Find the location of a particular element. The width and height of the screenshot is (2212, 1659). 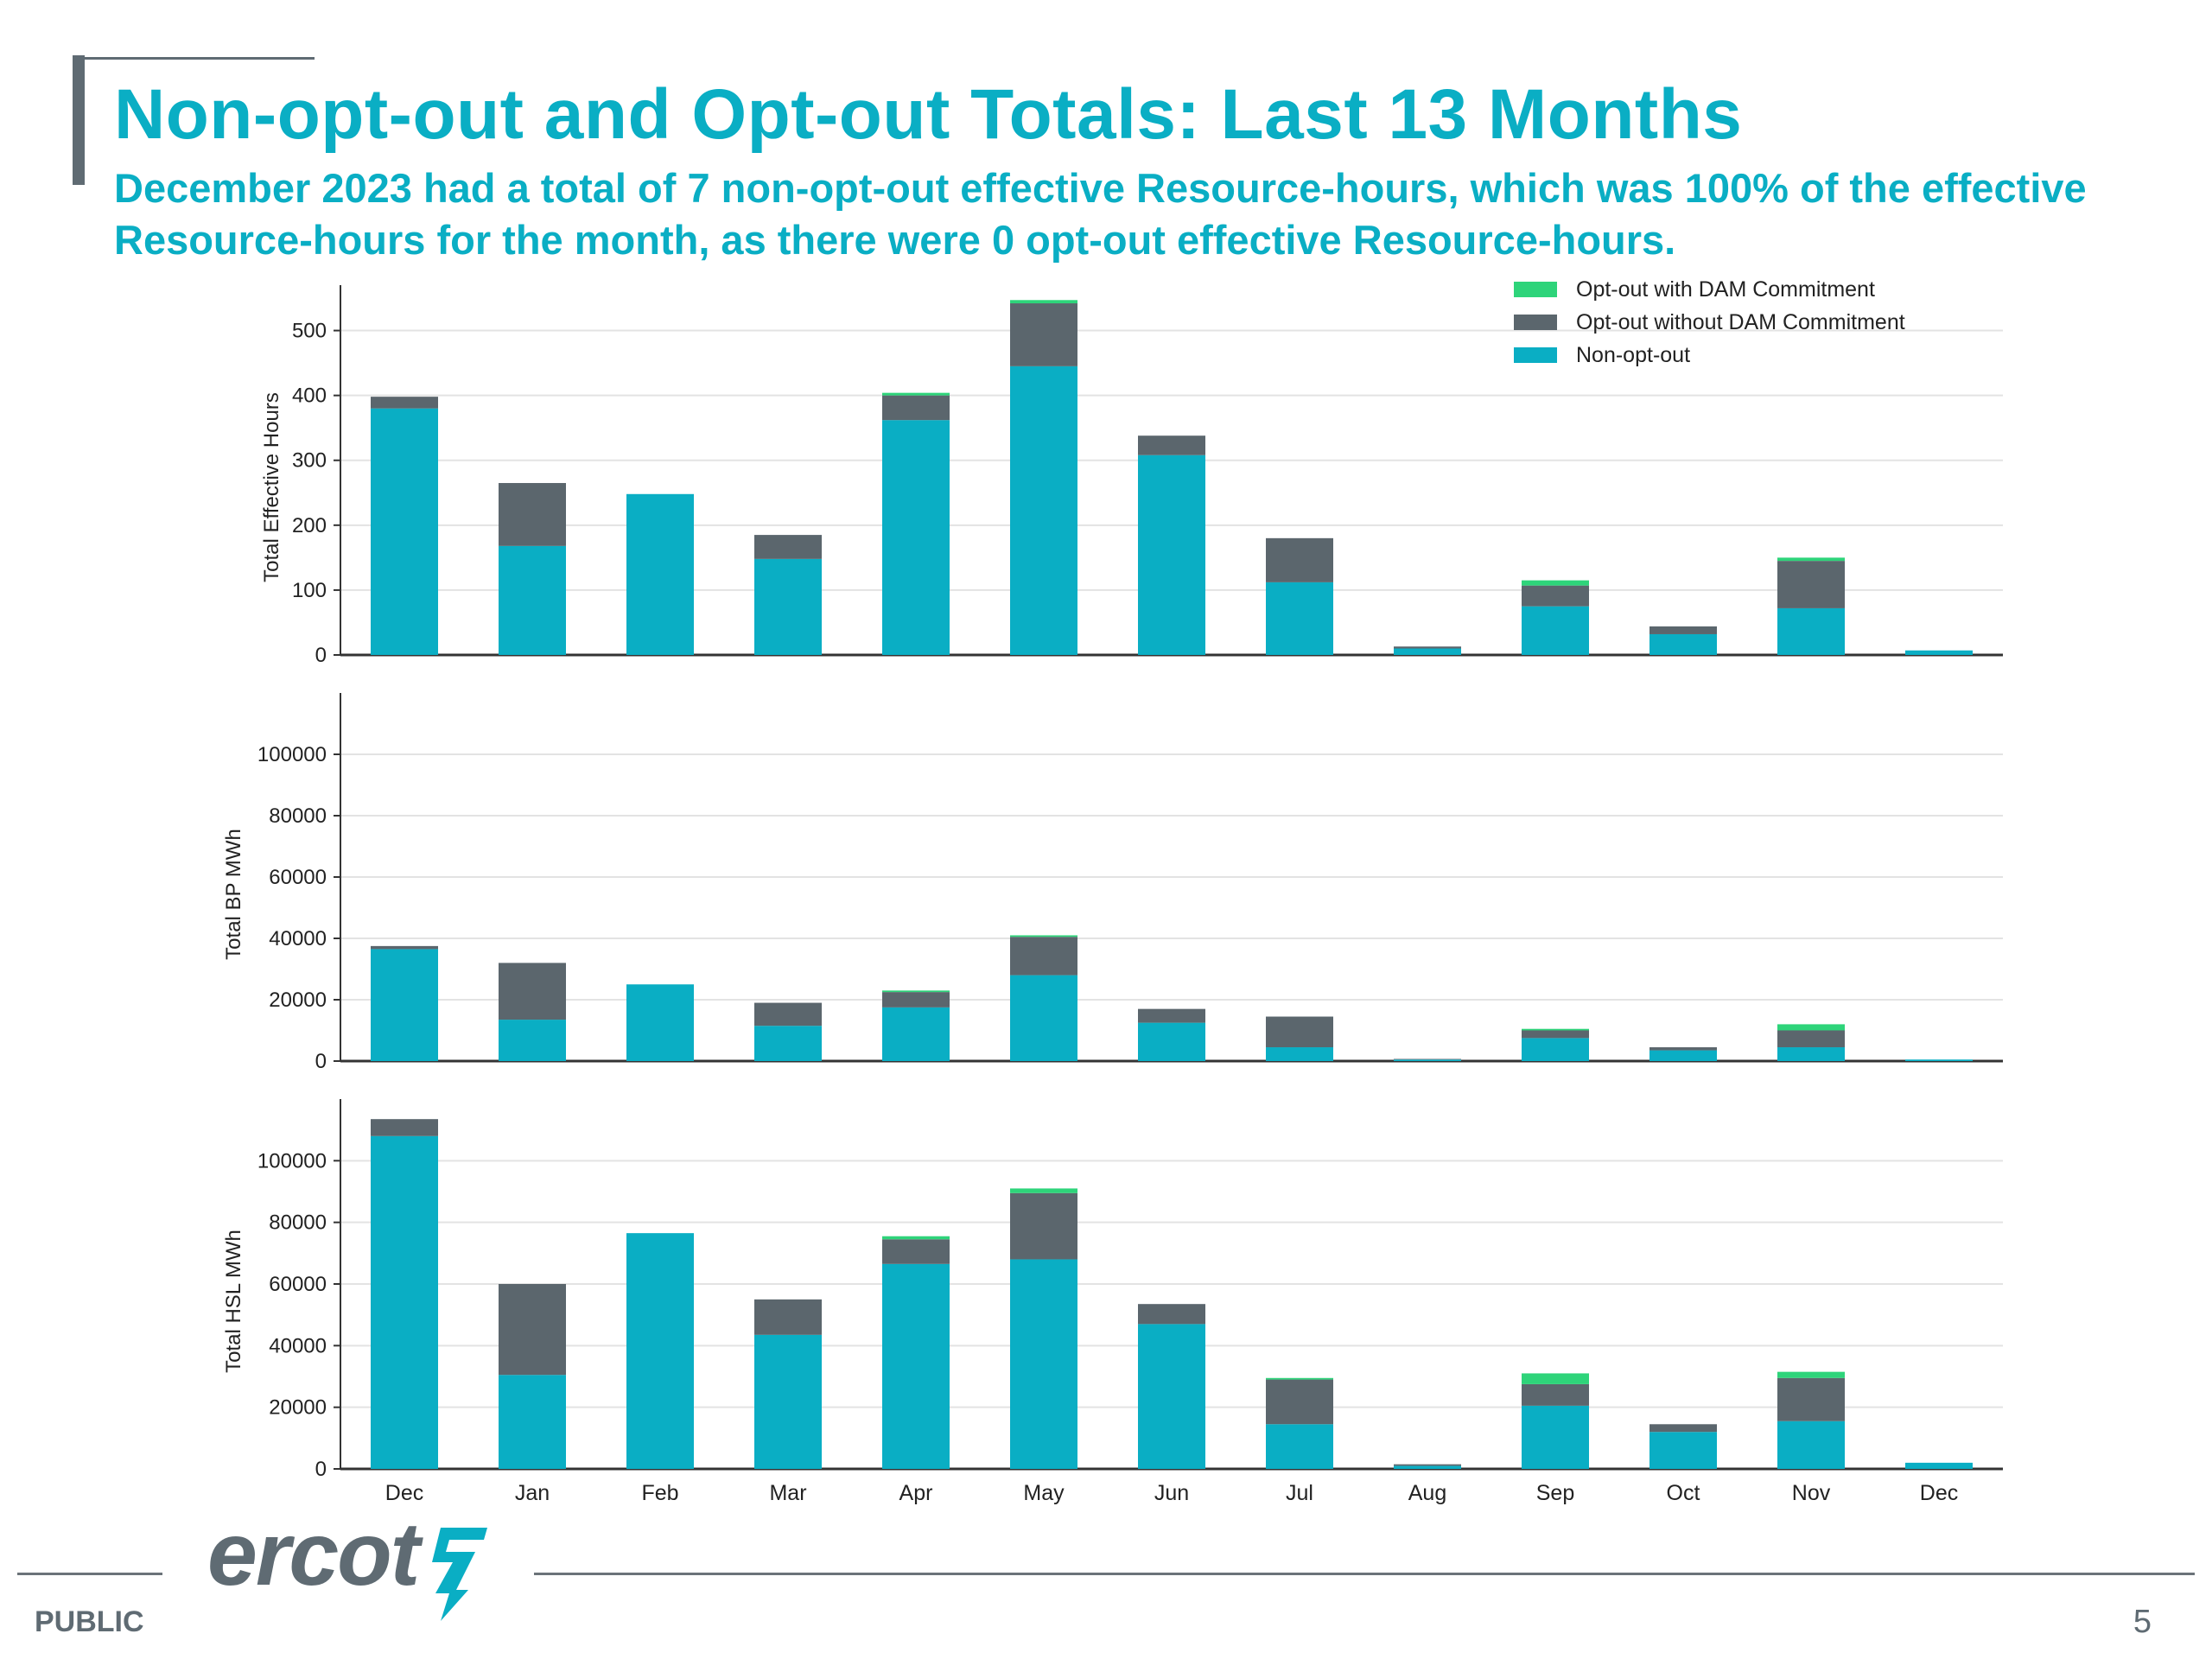

x-tick-label: Jan is located at coordinates (532, 1493).